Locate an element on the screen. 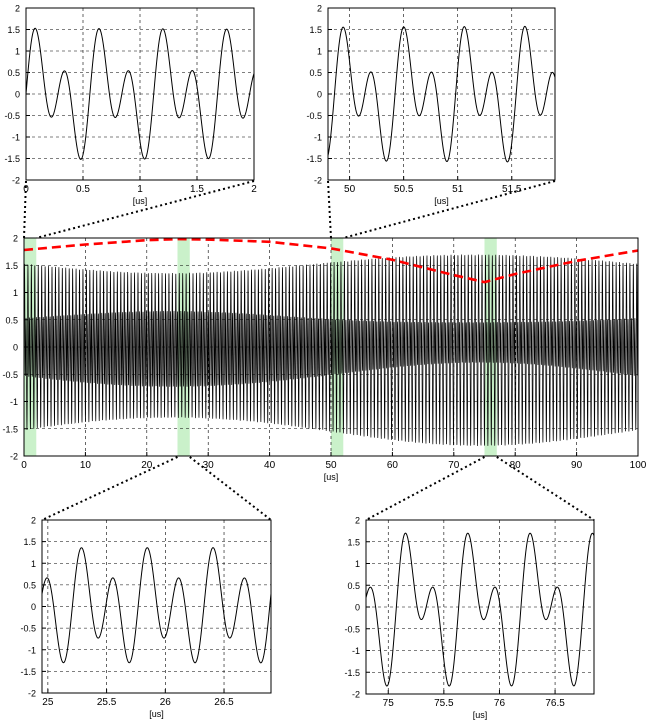 This screenshot has width=652, height=724. axes-4: 75 75.5 76 76.5 -2 -1.5 -1 -0.5 0 0.5 1 1.5 2 [us] is located at coordinates (469, 618).